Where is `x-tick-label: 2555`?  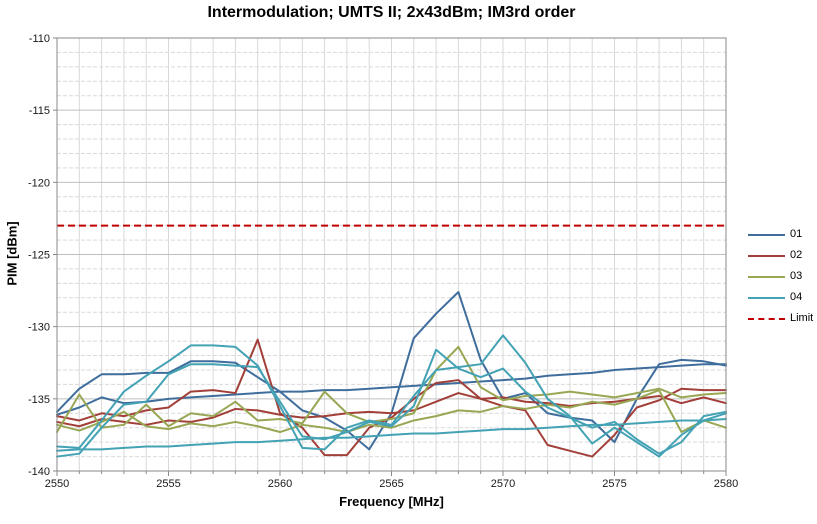 x-tick-label: 2555 is located at coordinates (168, 484).